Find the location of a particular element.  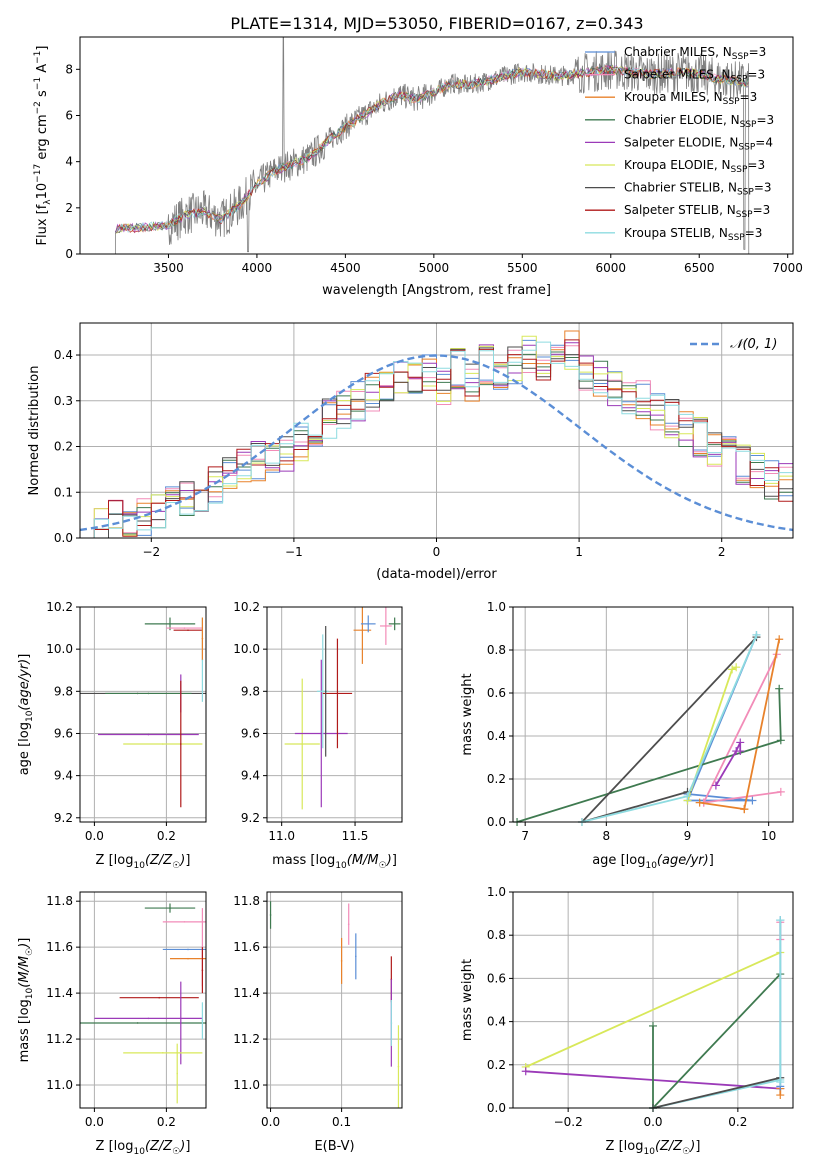

tick-label-y: 9.6 is located at coordinates (63, 733).